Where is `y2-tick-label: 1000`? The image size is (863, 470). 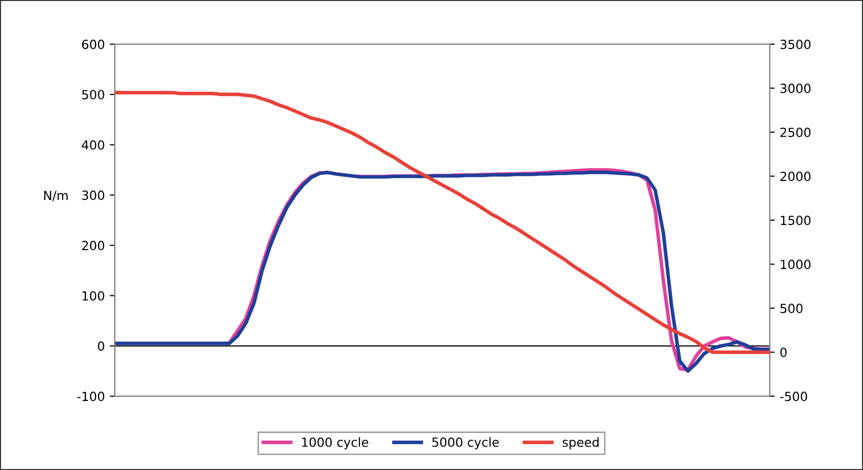
y2-tick-label: 1000 is located at coordinates (795, 265).